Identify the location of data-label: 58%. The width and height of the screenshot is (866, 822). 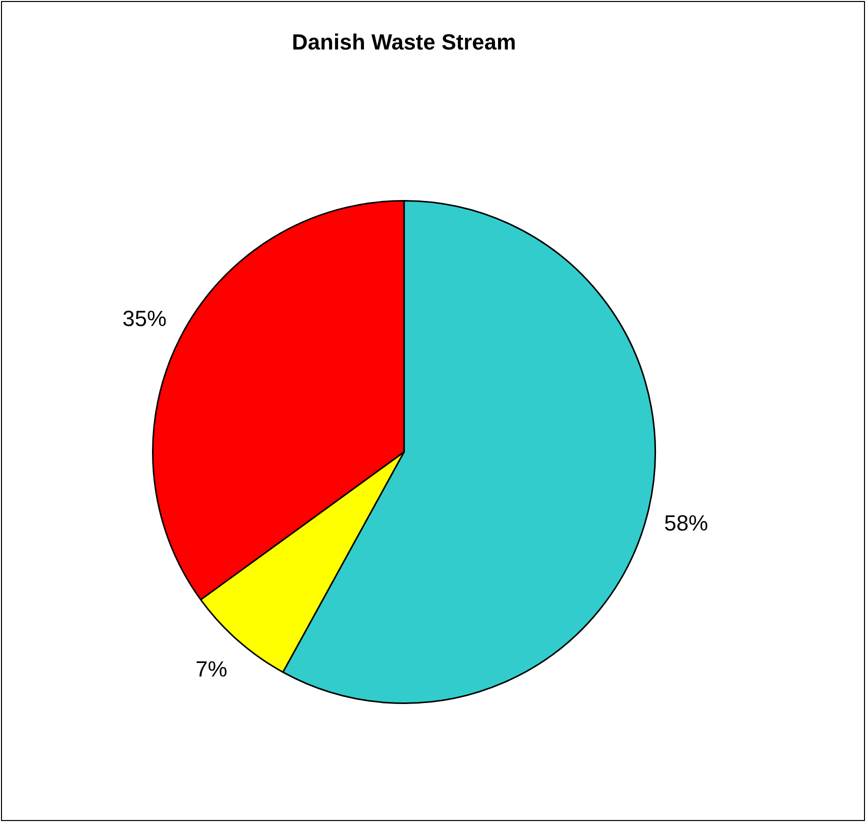
(686, 523).